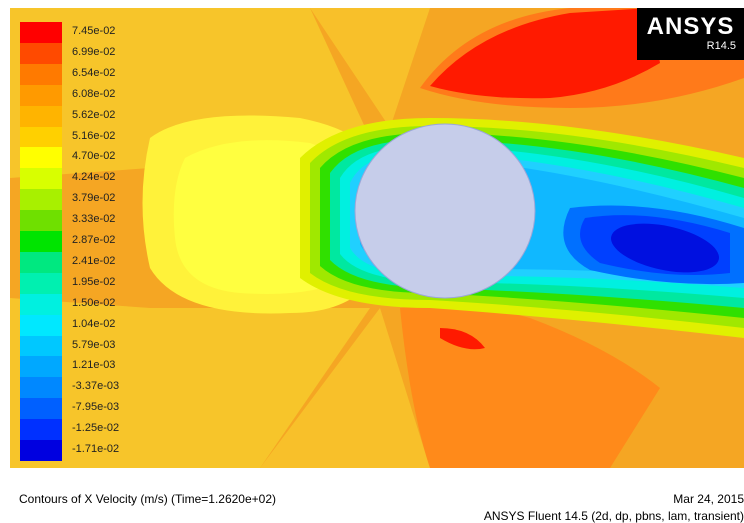 The height and width of the screenshot is (523, 744). Describe the element at coordinates (94, 198) in the screenshot. I see `legend-tick-label: 3.79e-02` at that location.